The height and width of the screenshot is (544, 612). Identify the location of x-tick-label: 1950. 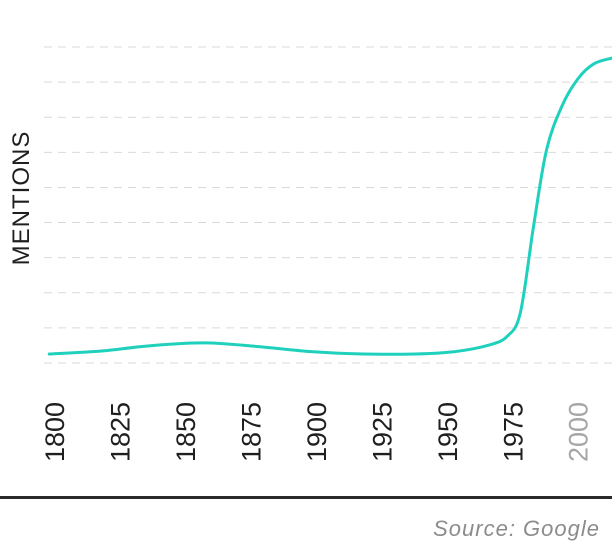
(448, 432).